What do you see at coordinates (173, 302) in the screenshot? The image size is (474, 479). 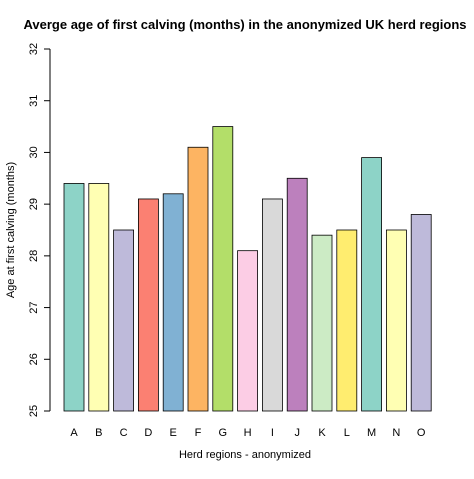 I see `bar-e` at bounding box center [173, 302].